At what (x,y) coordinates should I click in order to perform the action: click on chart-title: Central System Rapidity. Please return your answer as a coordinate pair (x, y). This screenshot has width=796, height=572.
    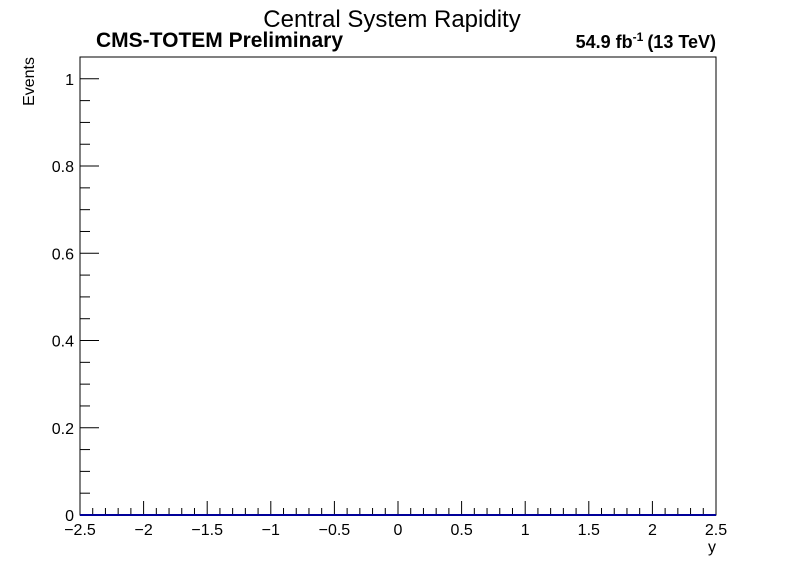
    Looking at the image, I should click on (391, 19).